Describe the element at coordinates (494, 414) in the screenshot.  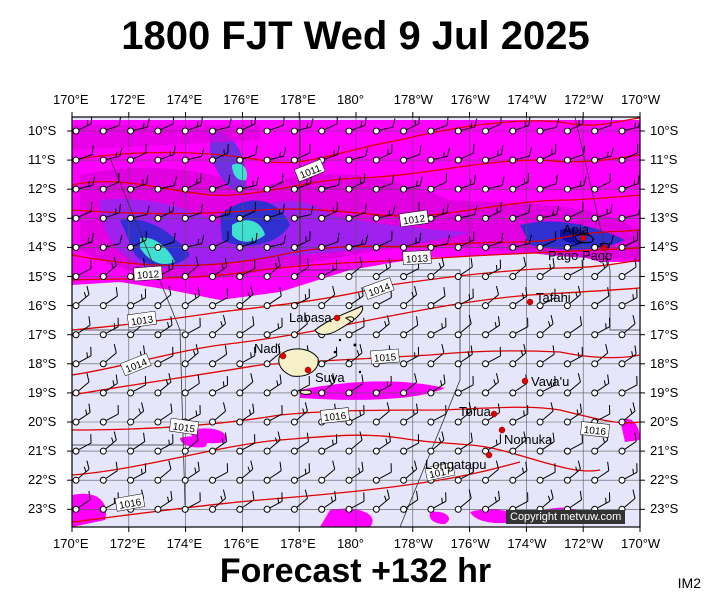
I see `tofua-marker` at that location.